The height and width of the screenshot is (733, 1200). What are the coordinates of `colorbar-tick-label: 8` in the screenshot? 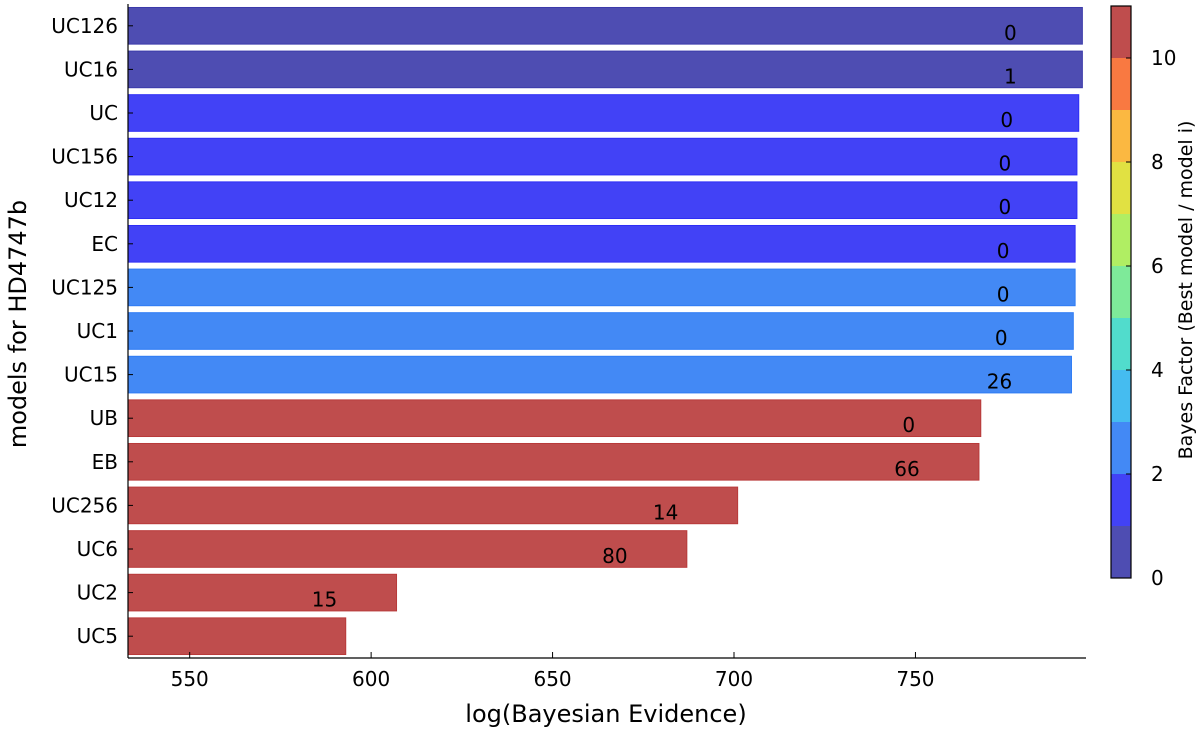 It's located at (1157, 162).